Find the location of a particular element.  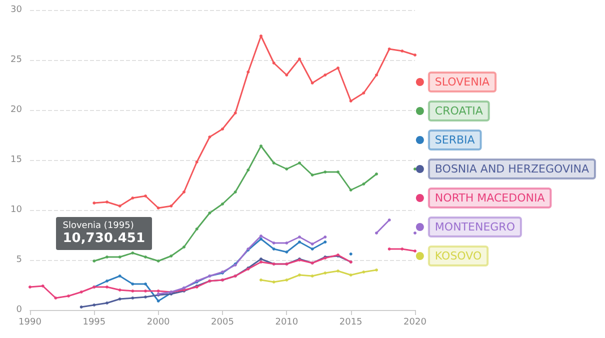

line-series is located at coordinates (319, 276).